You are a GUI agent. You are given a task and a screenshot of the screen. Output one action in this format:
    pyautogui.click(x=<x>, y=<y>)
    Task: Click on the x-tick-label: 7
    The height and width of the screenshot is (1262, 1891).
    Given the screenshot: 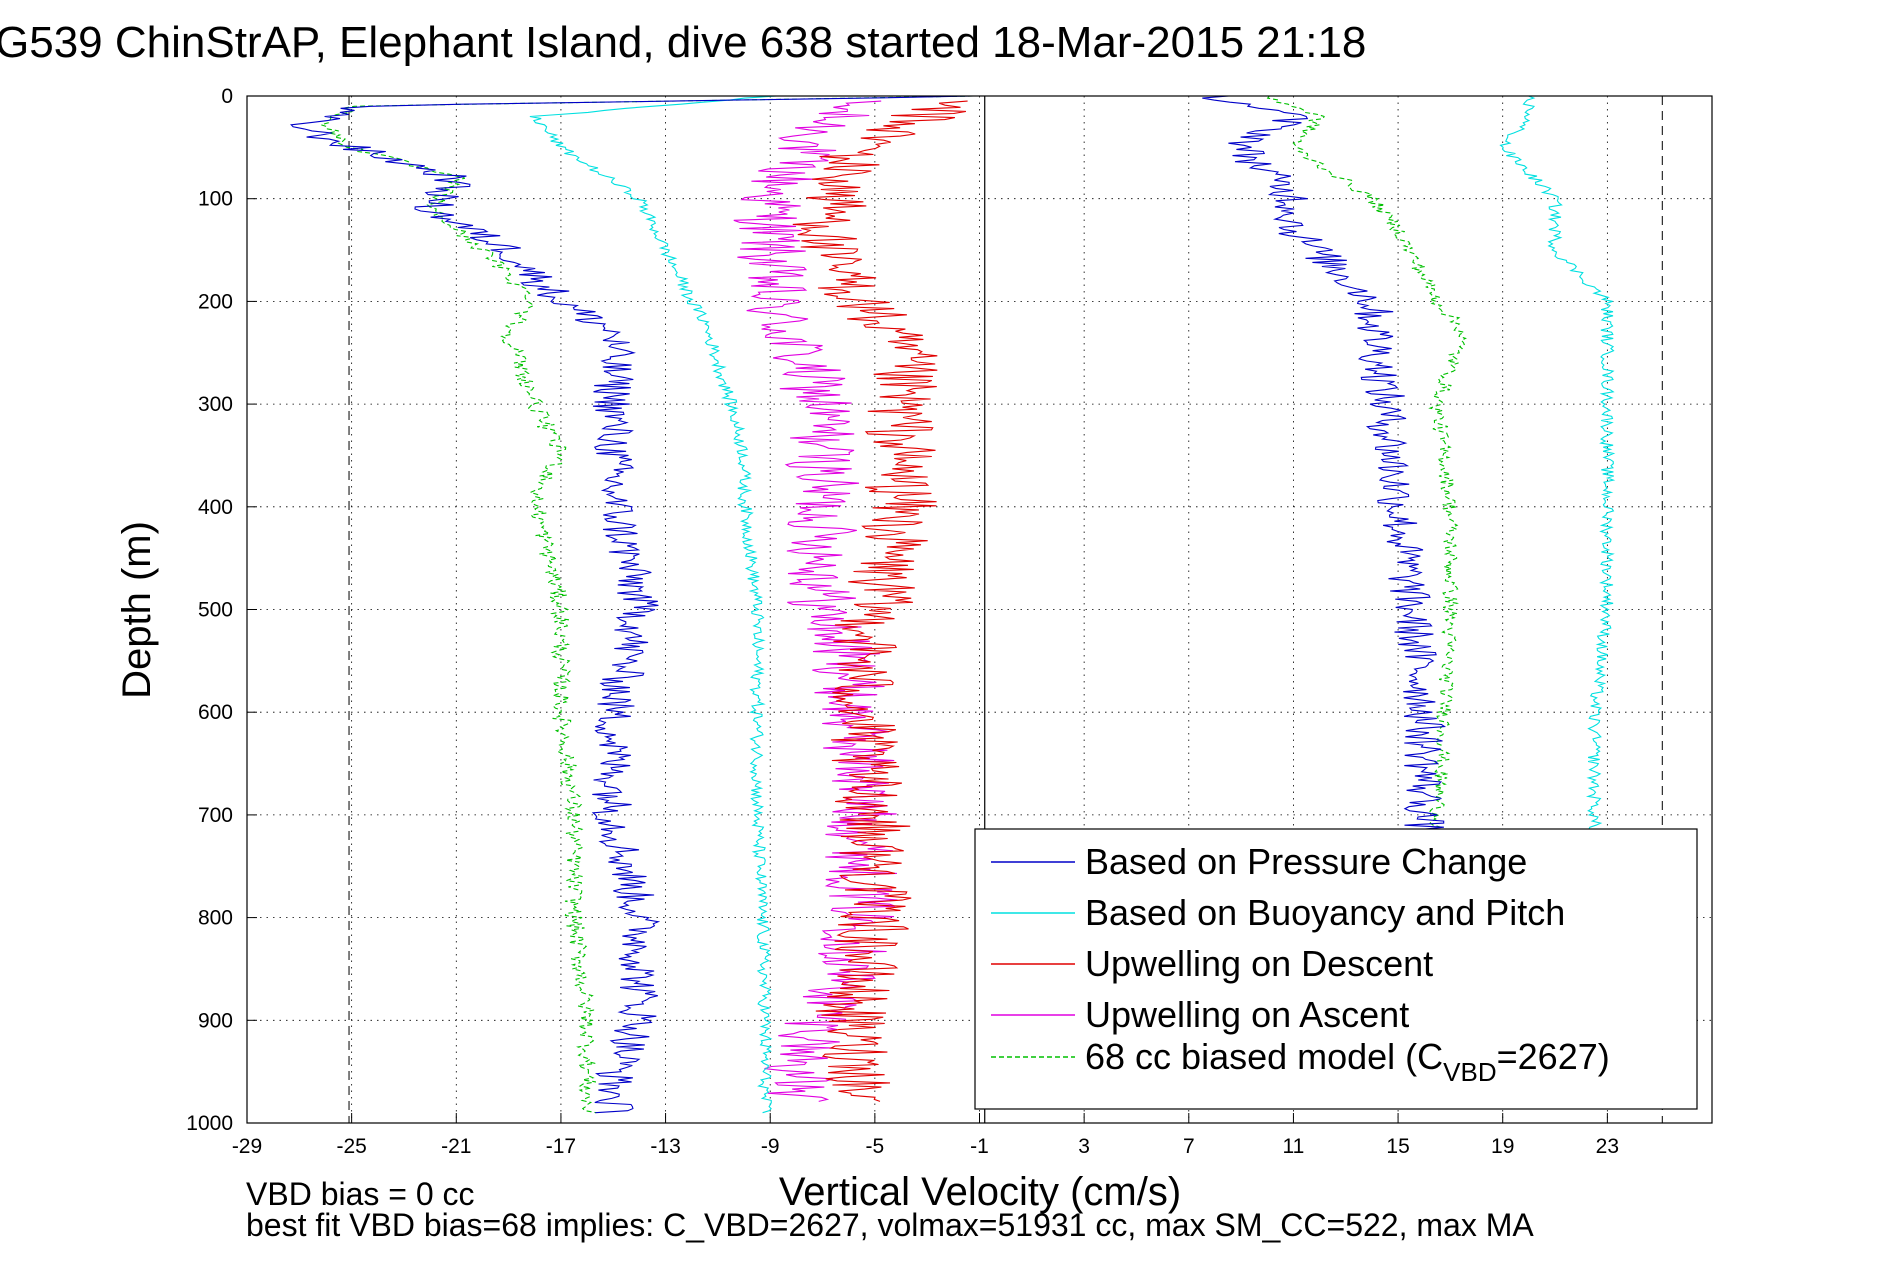 What is the action you would take?
    pyautogui.click(x=1189, y=1146)
    